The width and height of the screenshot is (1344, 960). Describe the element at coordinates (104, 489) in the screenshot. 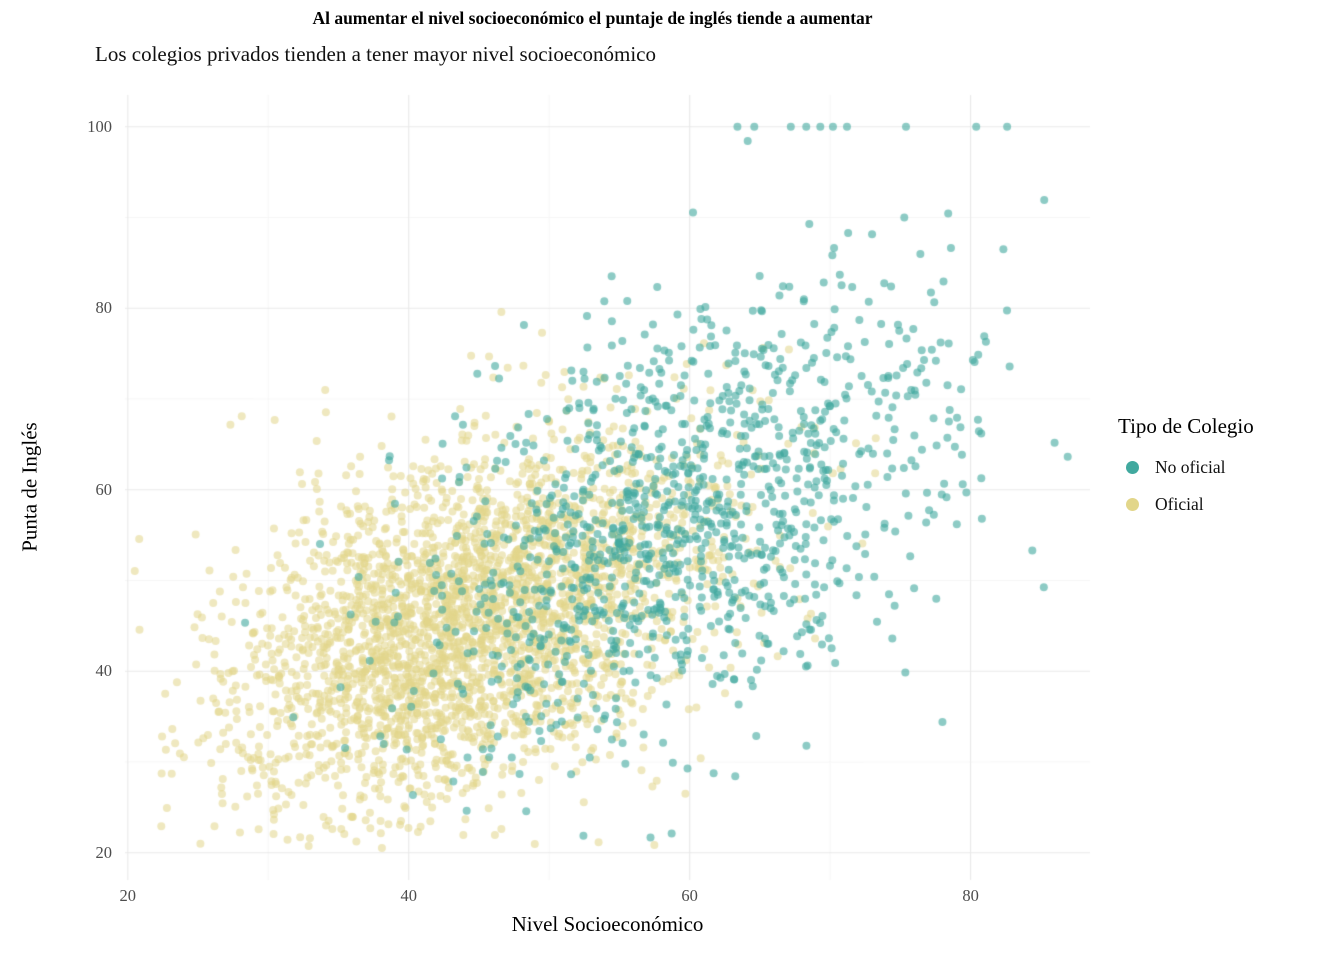

I see `y-tick-label: 60` at that location.